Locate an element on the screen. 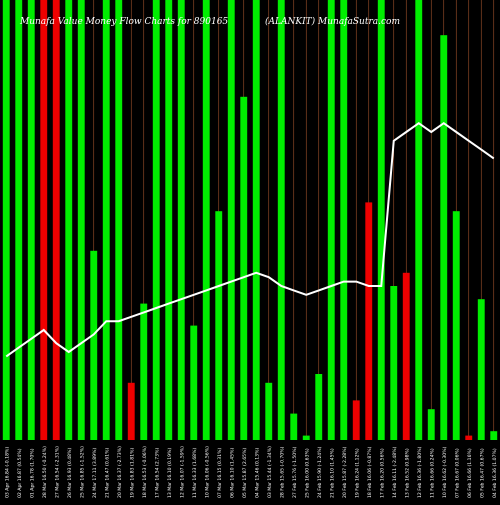 This screenshot has width=500, height=505. x-tick-label: 10 Mar 16.06 (-0.56%) is located at coordinates (207, 472).